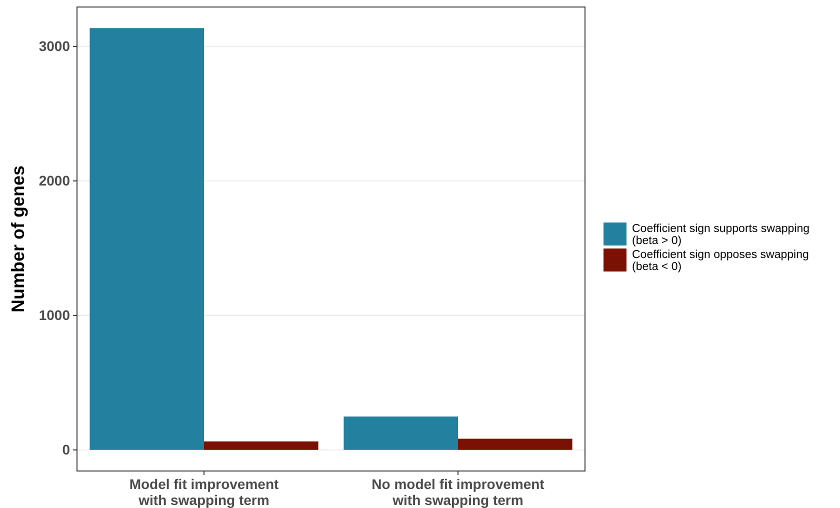 The height and width of the screenshot is (508, 840). Describe the element at coordinates (720, 261) in the screenshot. I see `legend-label: Coefficient sign opposes swapping (beta < 0)` at that location.